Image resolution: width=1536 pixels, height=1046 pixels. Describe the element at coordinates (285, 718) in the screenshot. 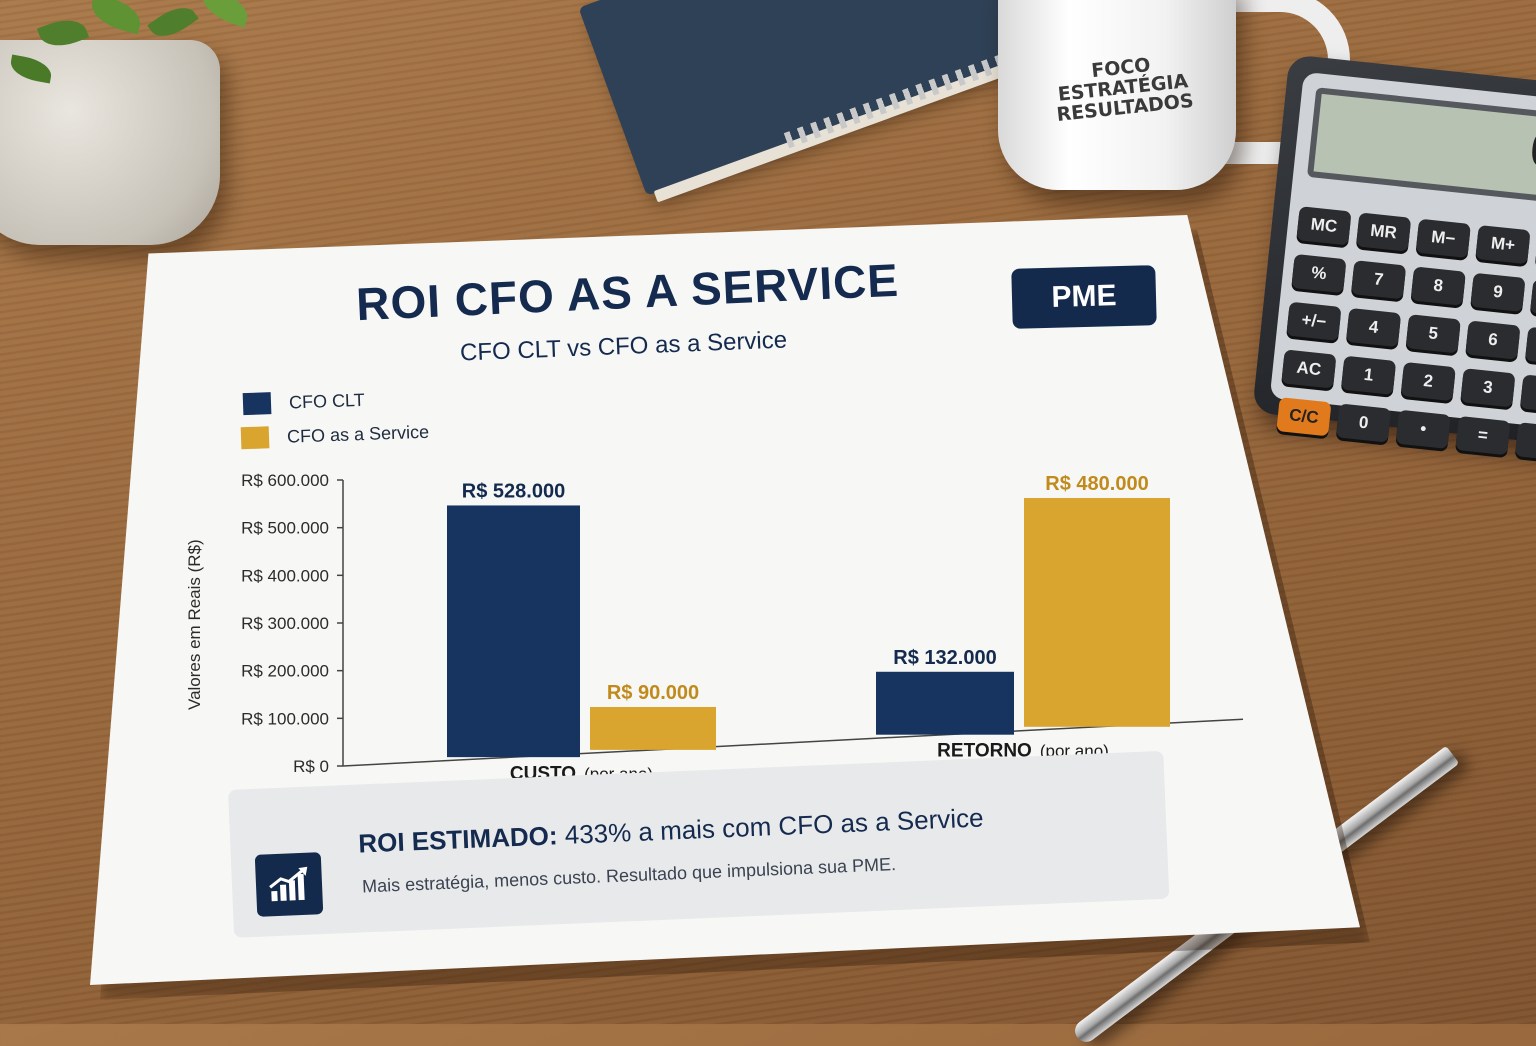

I see `y-tick-label: R$ 100.000` at that location.